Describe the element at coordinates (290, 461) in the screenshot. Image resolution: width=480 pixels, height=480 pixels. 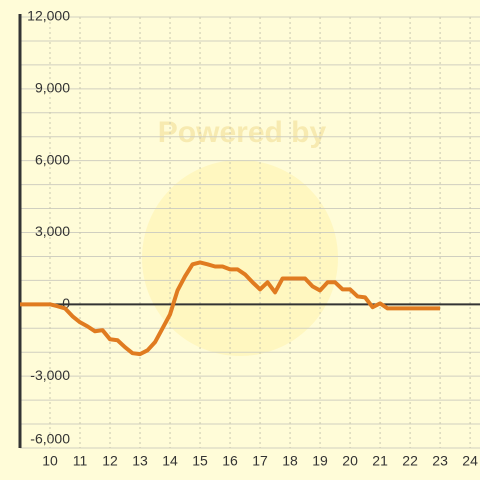
I see `x-tick-label: 18` at that location.